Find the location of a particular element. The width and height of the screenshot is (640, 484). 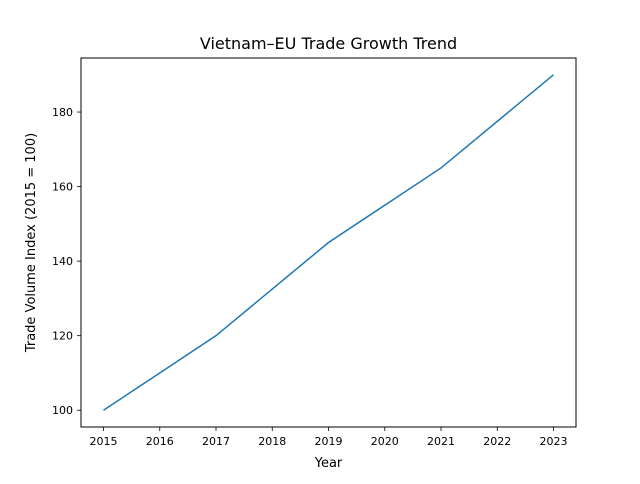

x-axis-label: Year is located at coordinates (328, 463).